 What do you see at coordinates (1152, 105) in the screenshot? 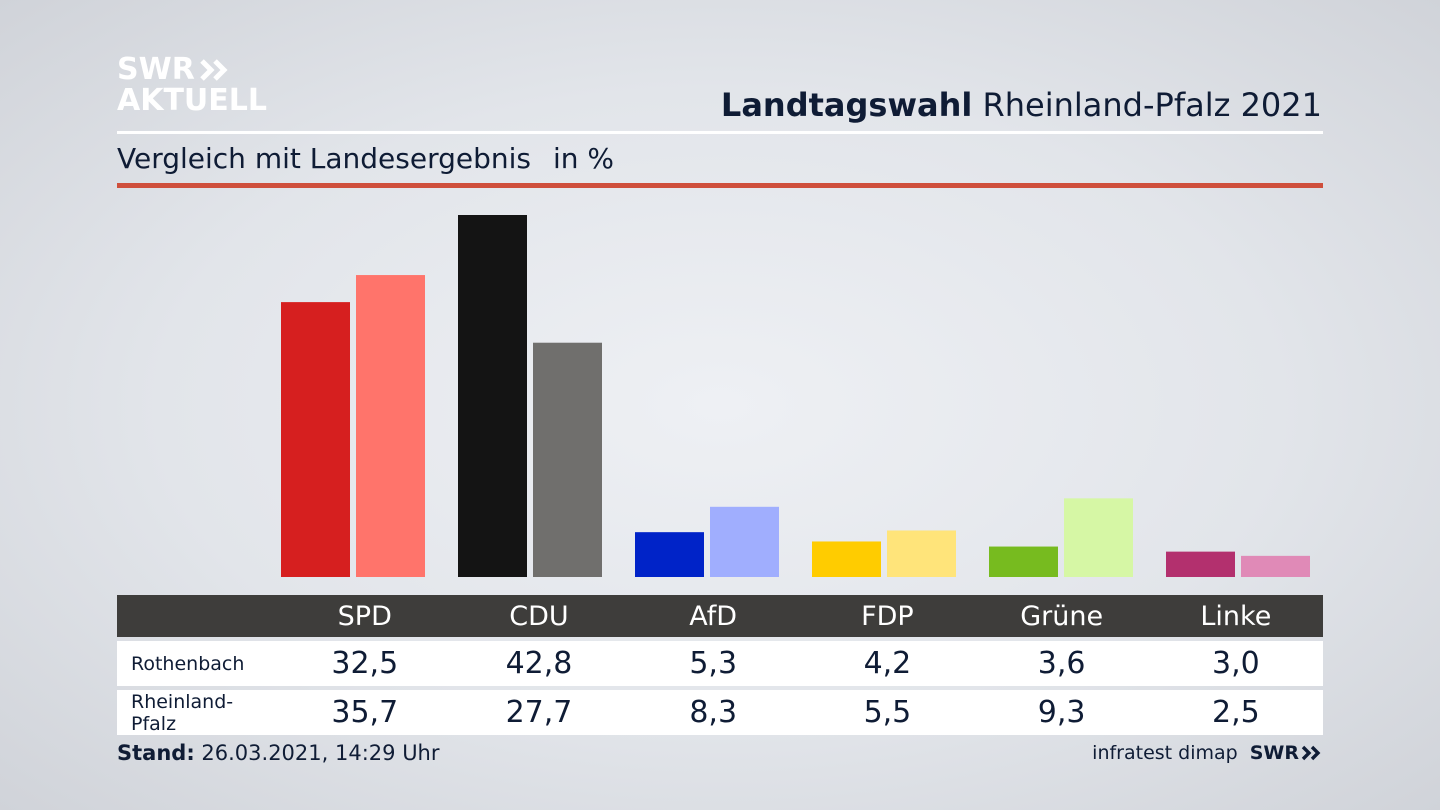
I see `title-rest: Rheinland-Pfalz 2021` at bounding box center [1152, 105].